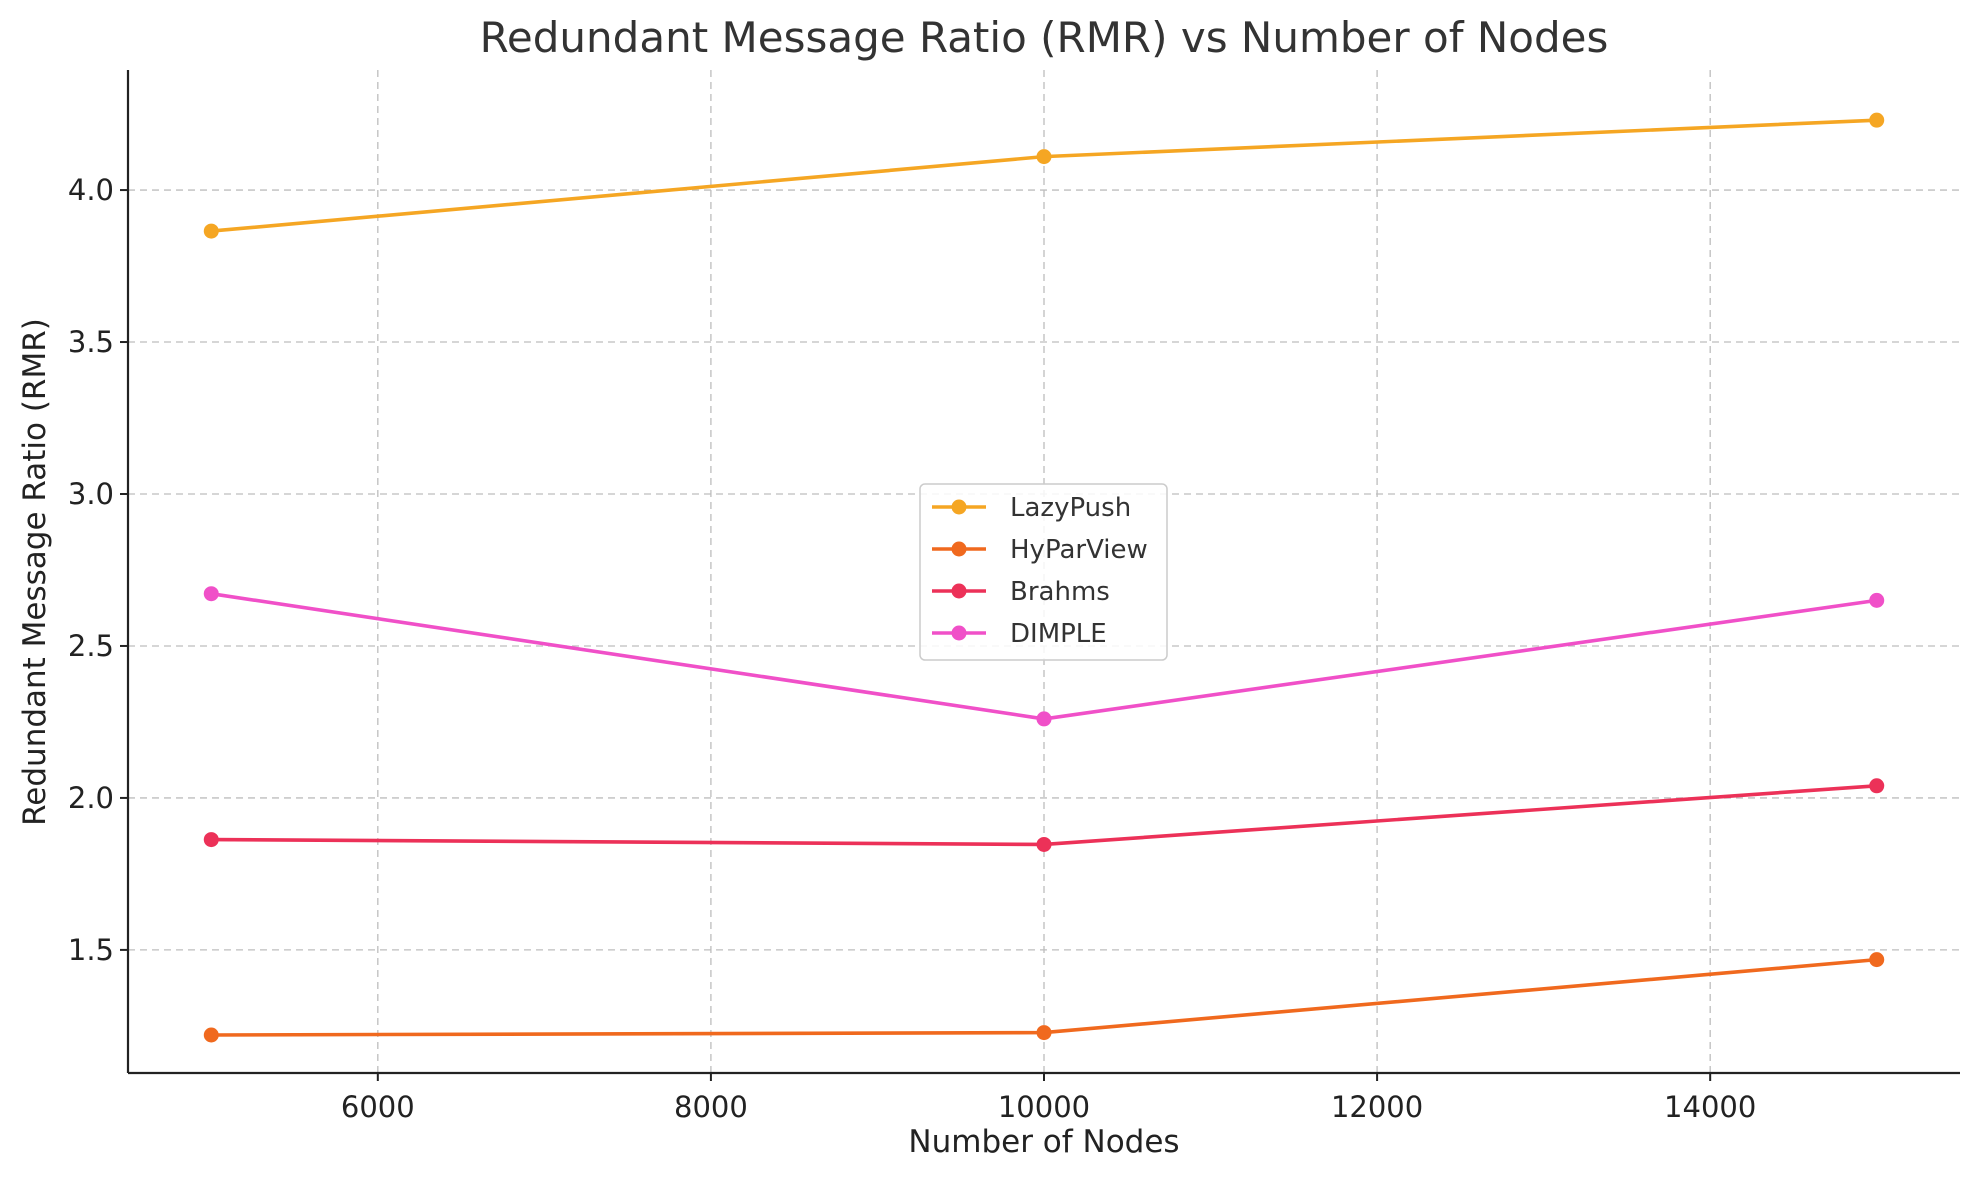 This screenshot has height=1180, width=1979. I want to click on series-lazypush, so click(1044, 175).